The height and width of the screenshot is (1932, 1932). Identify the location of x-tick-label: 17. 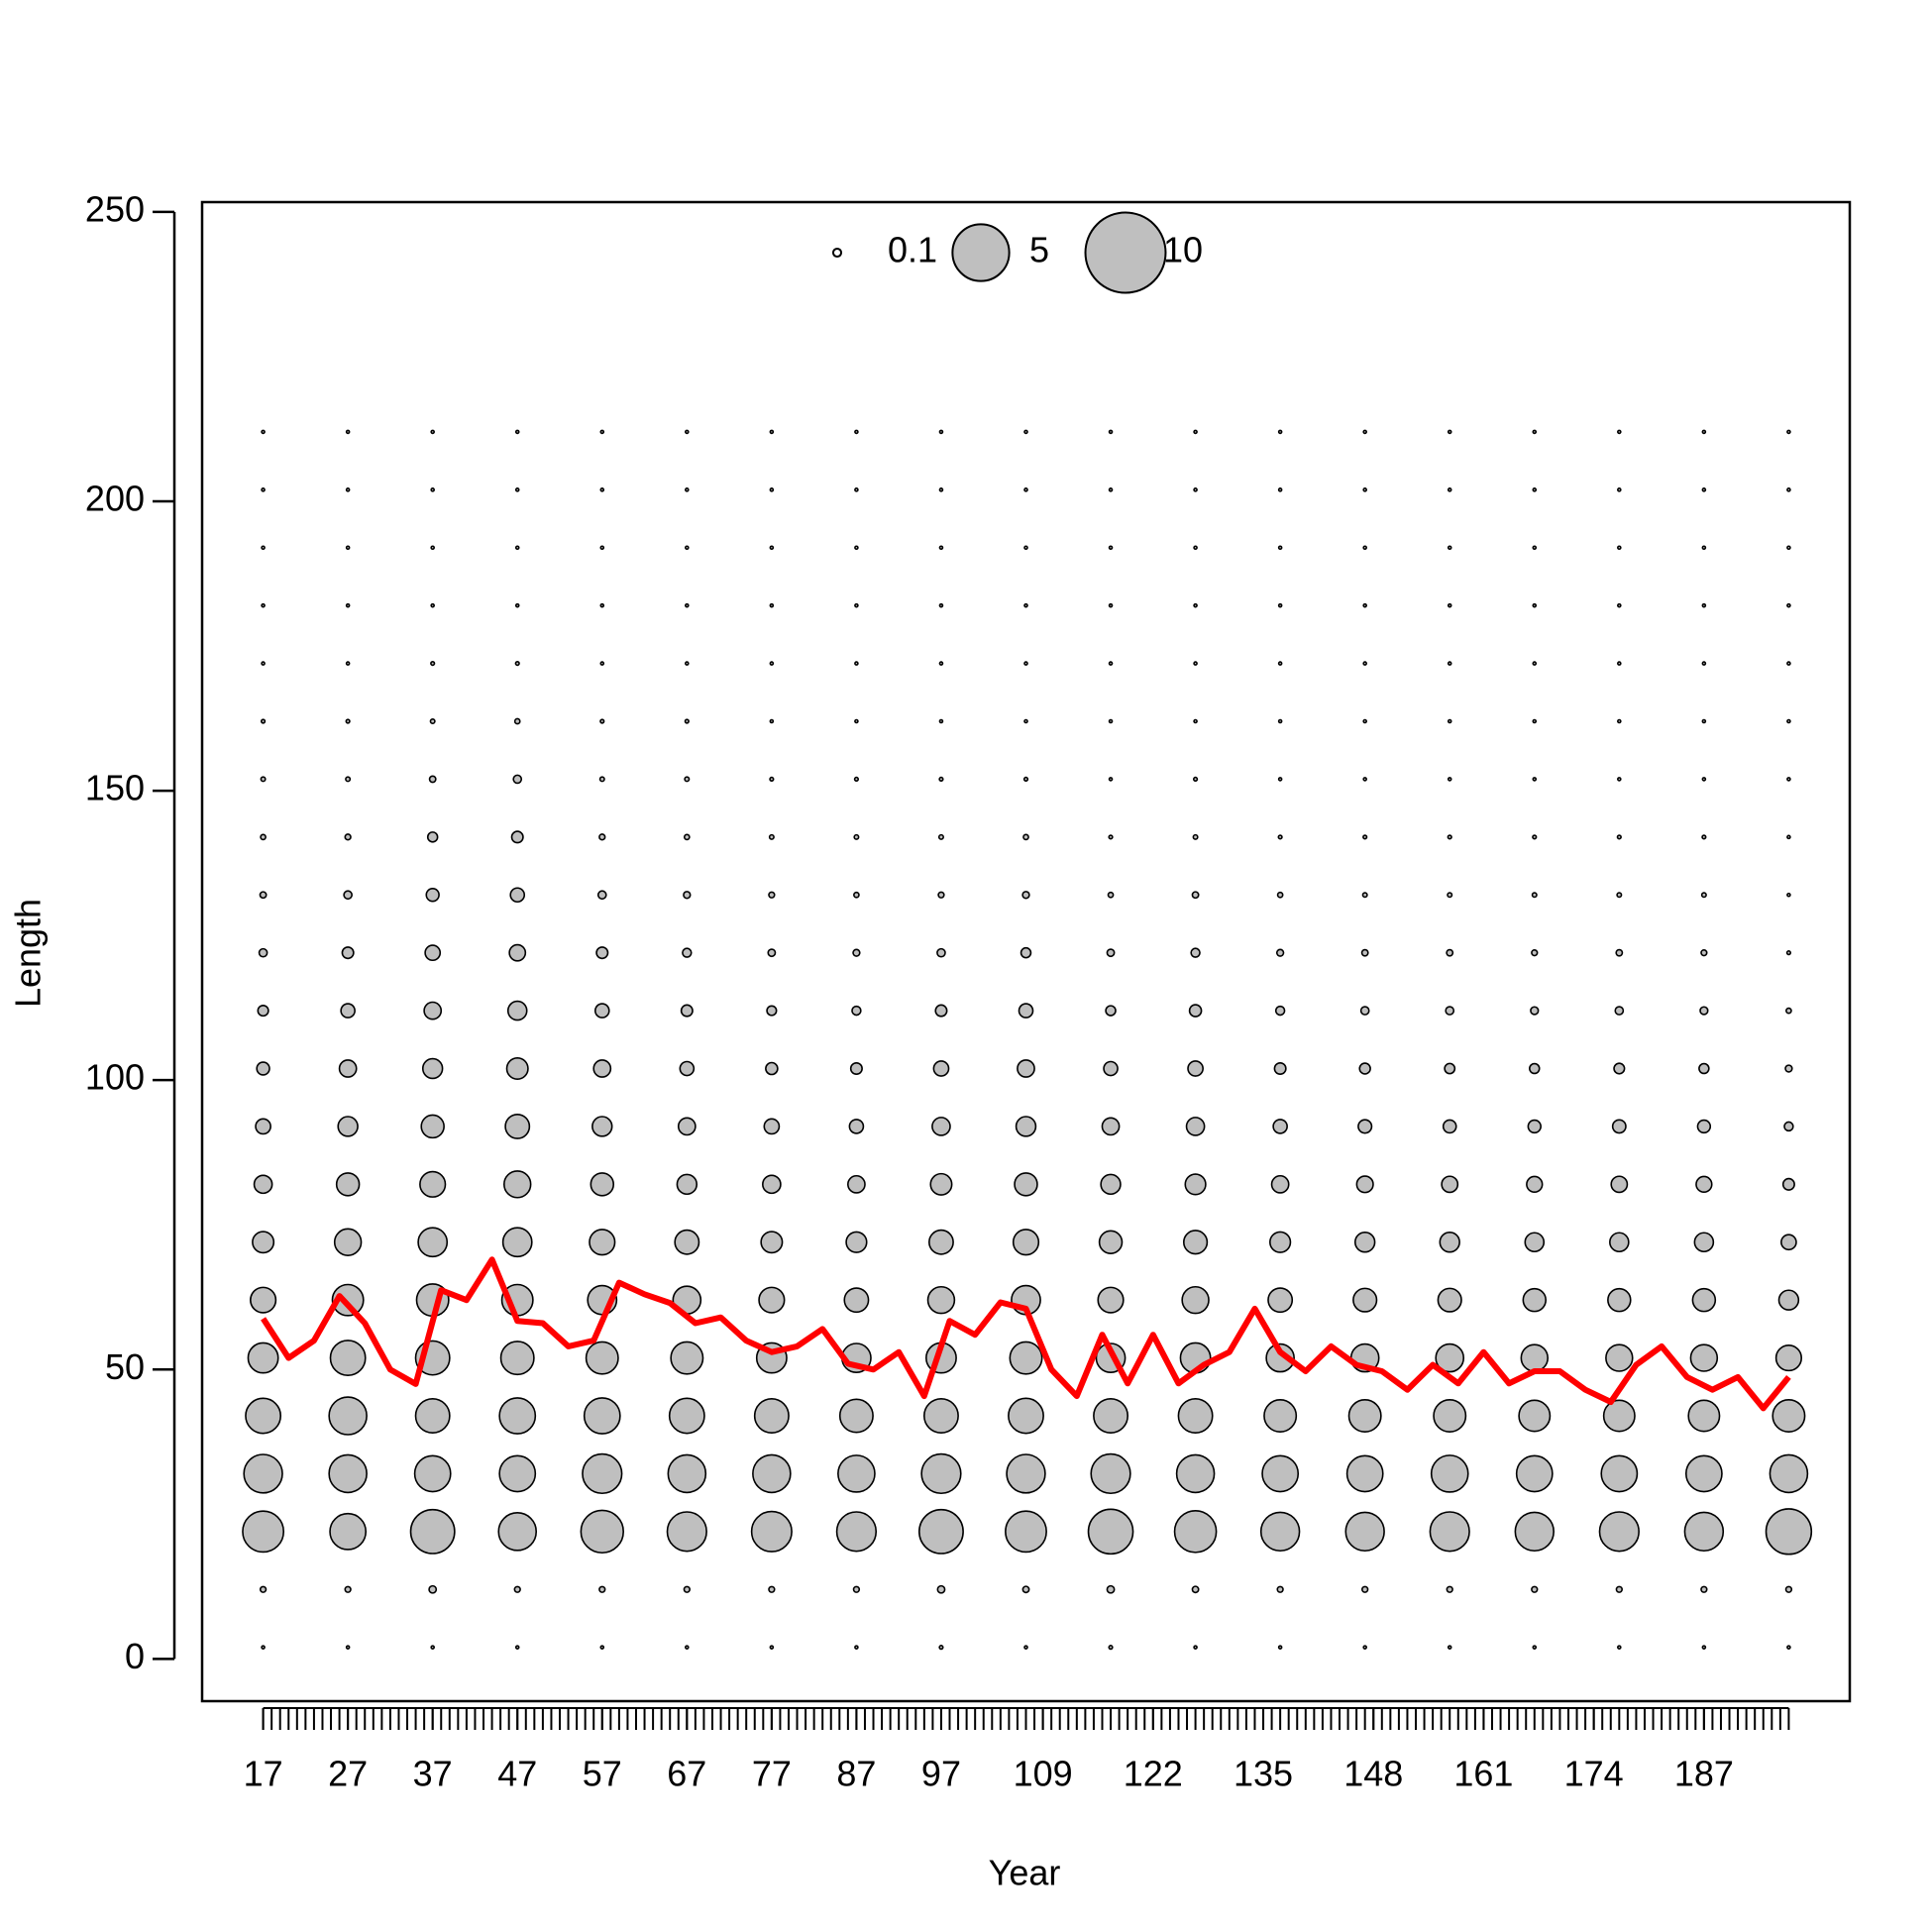
(263, 1774).